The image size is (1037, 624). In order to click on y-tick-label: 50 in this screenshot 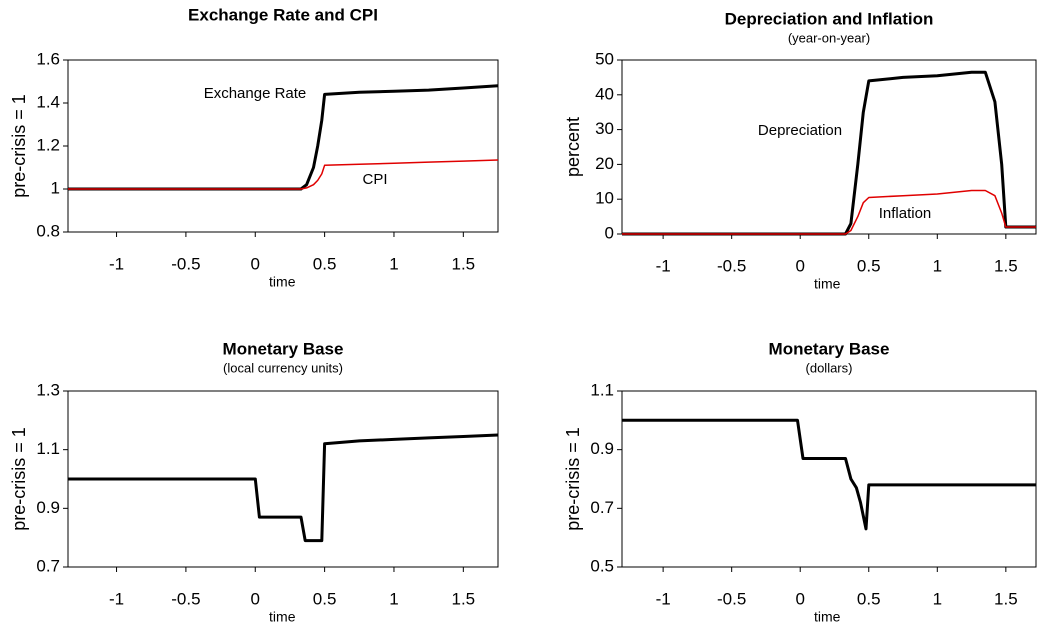, I will do `click(604, 58)`.